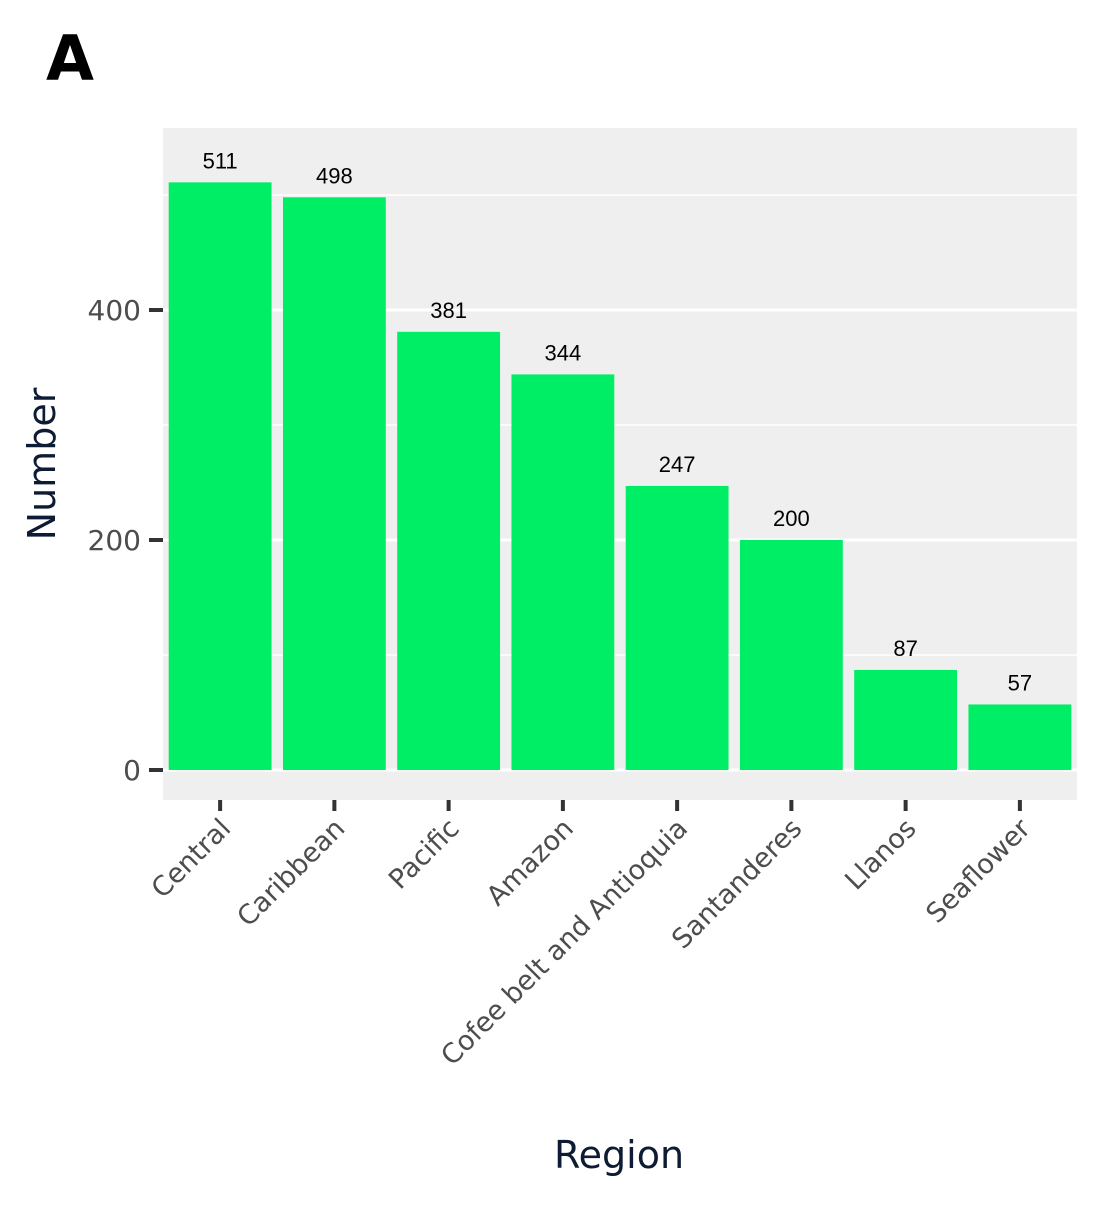  I want to click on data-label: 247, so click(677, 464).